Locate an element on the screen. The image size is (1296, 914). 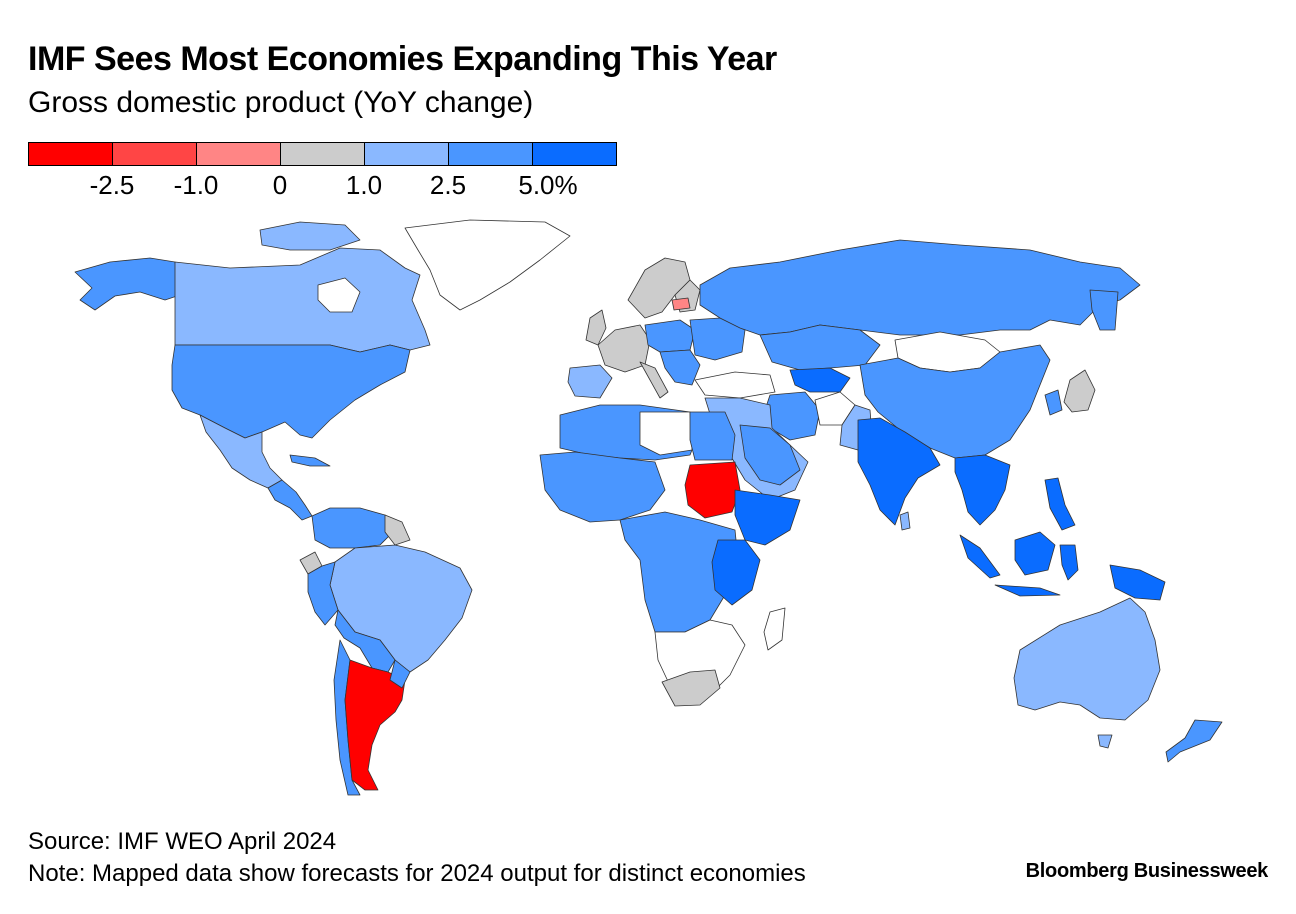
region-cuba is located at coordinates (310, 460).